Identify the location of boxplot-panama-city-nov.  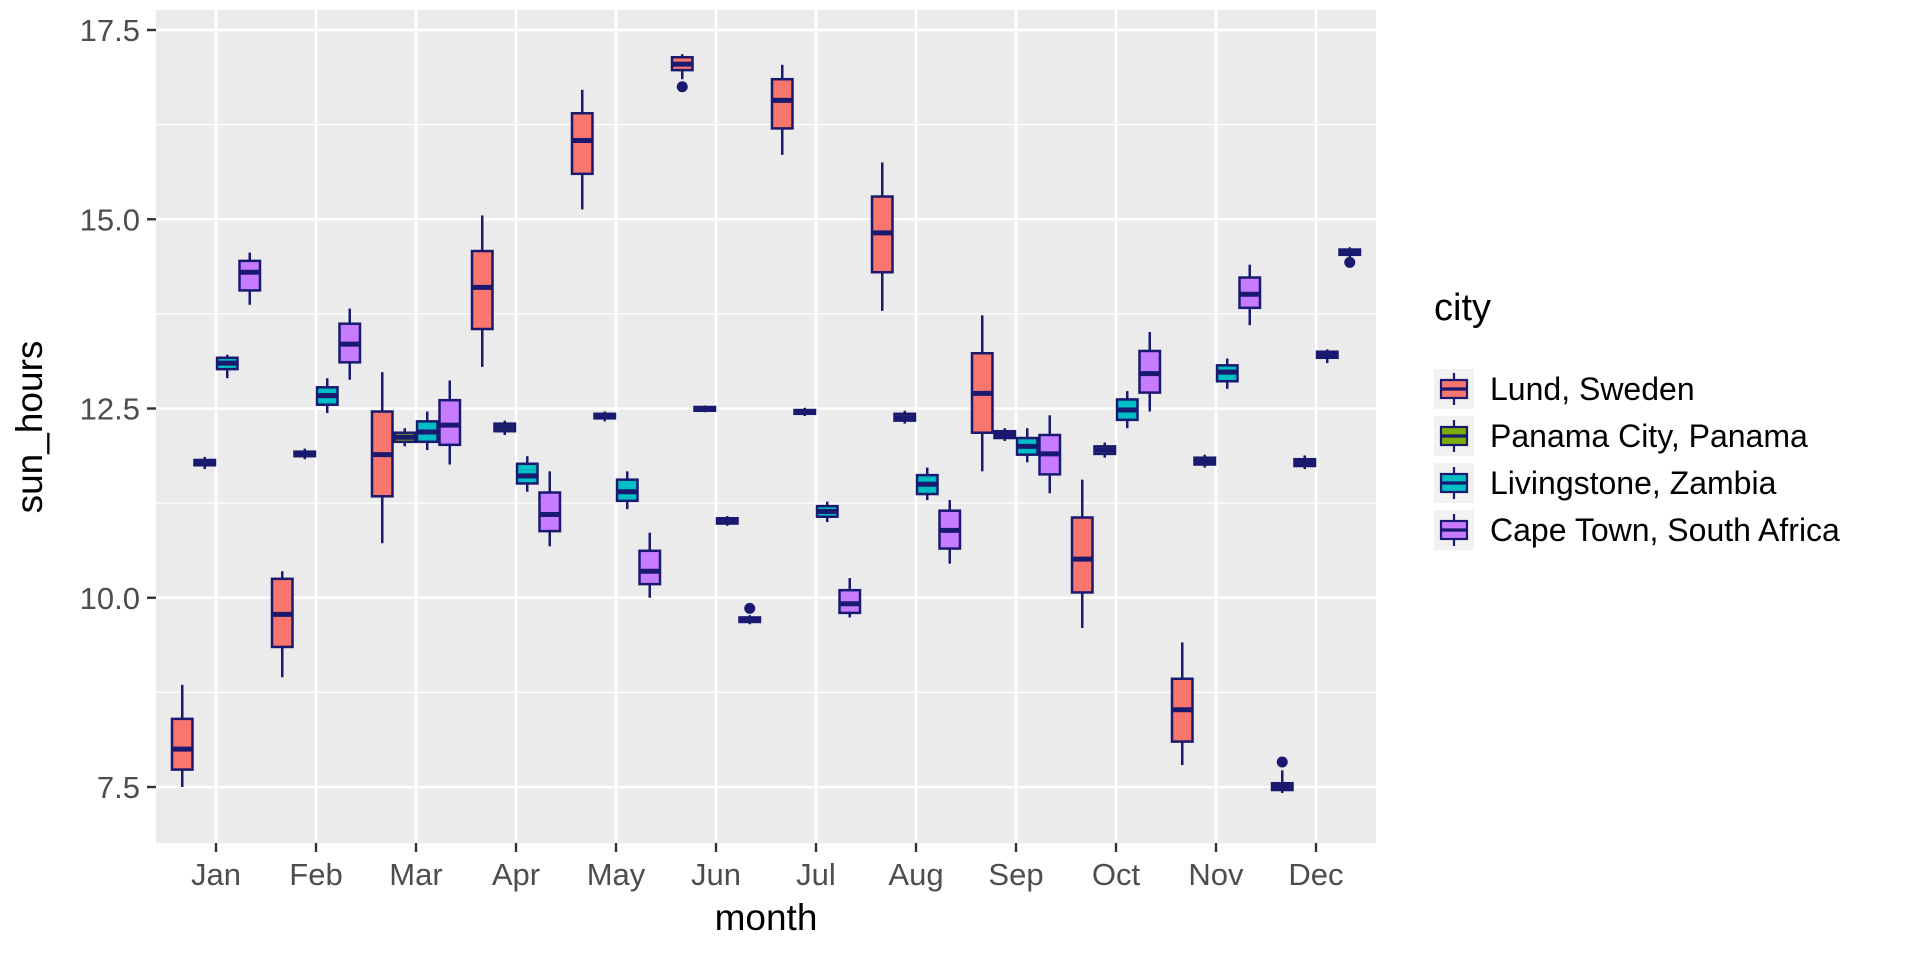
(1205, 461).